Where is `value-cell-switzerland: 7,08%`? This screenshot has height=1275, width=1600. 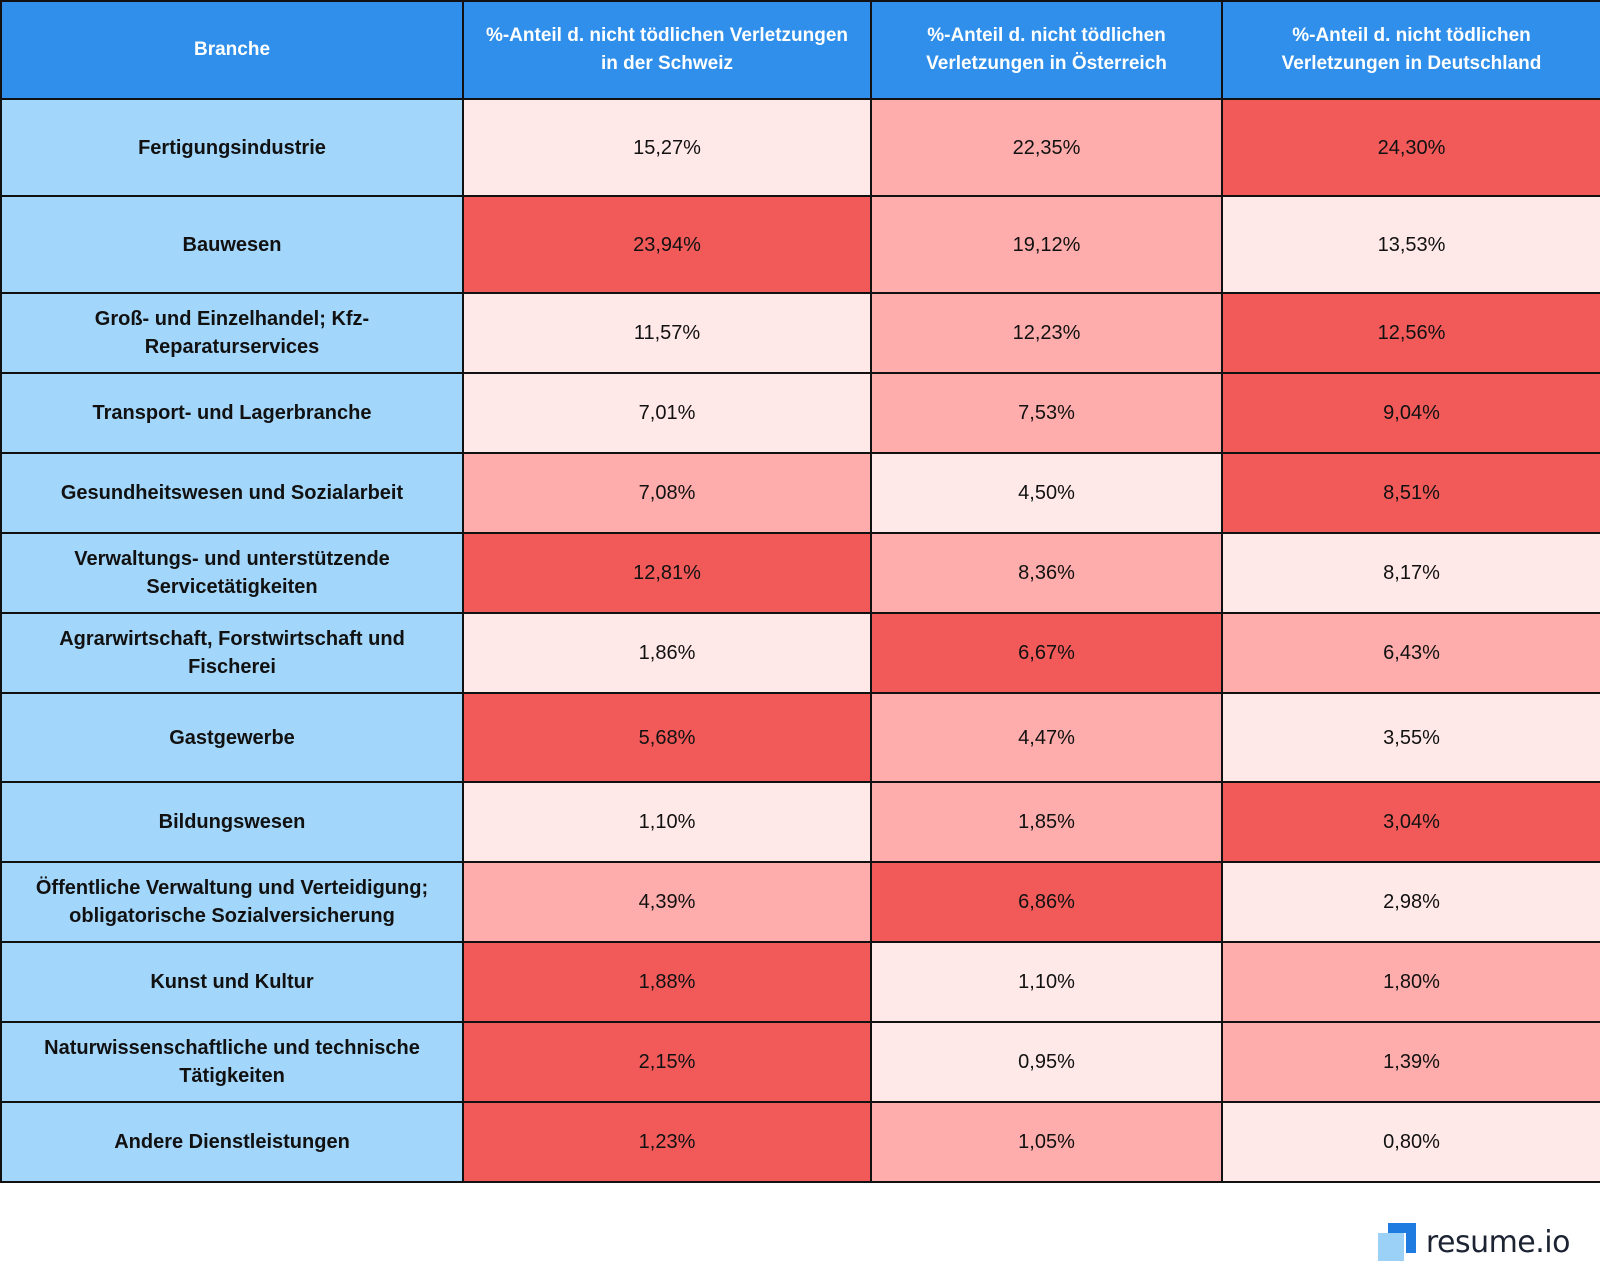
value-cell-switzerland: 7,08% is located at coordinates (667, 493).